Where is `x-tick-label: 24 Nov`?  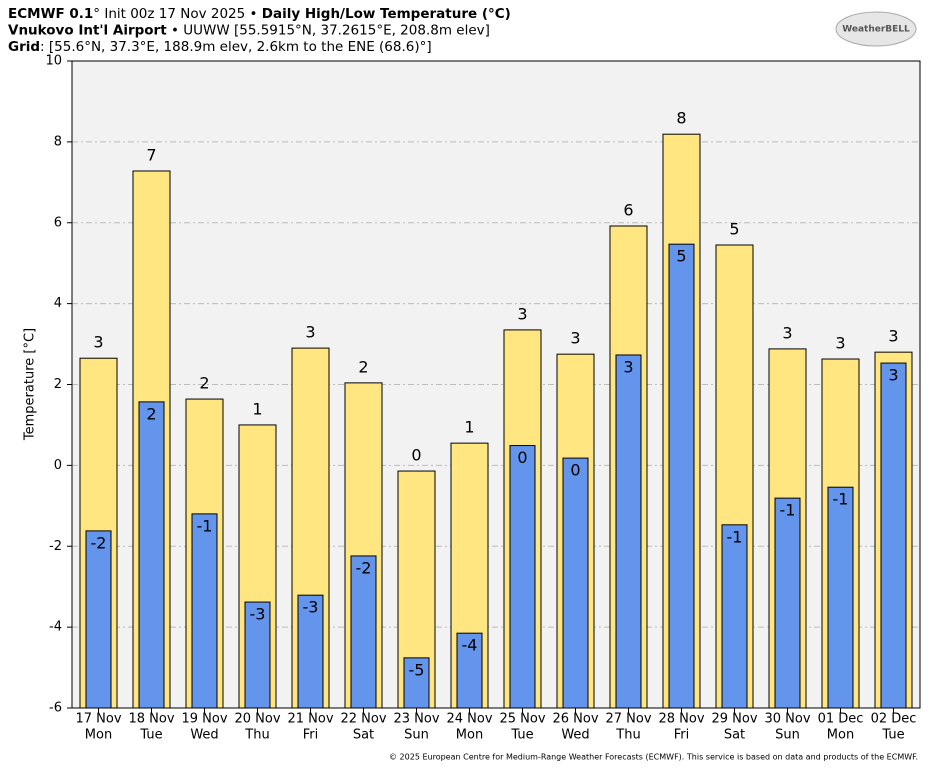
x-tick-label: 24 Nov is located at coordinates (469, 719).